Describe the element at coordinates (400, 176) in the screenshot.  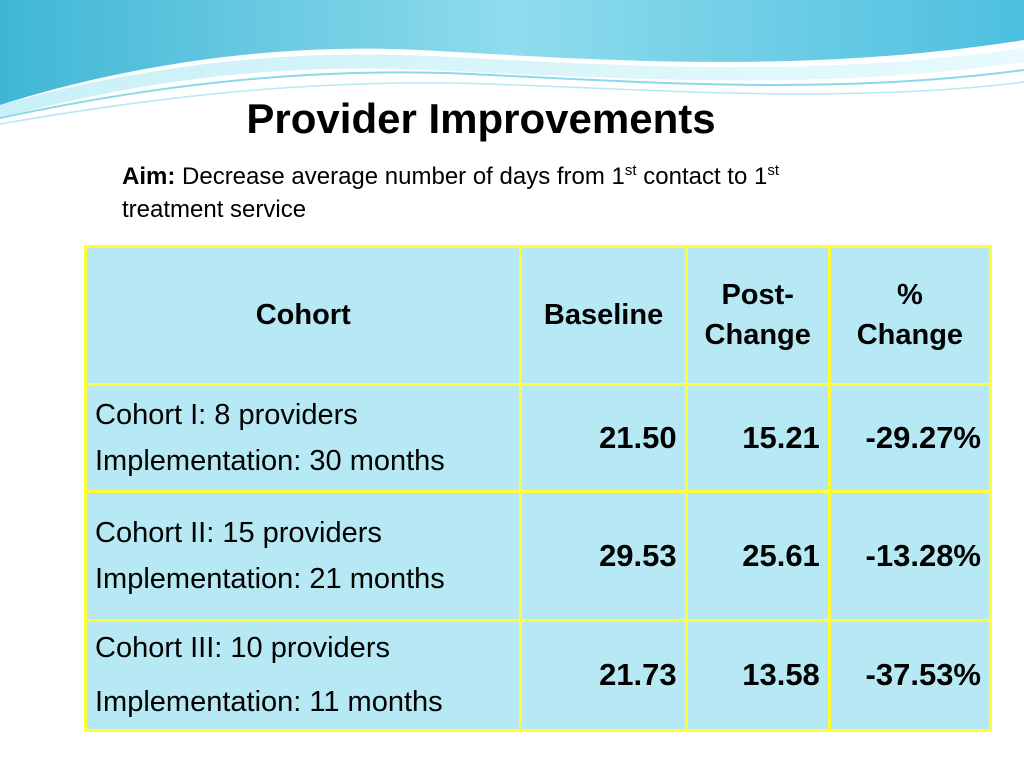
I see `aim-text-1: Decrease average number of days from 1` at that location.